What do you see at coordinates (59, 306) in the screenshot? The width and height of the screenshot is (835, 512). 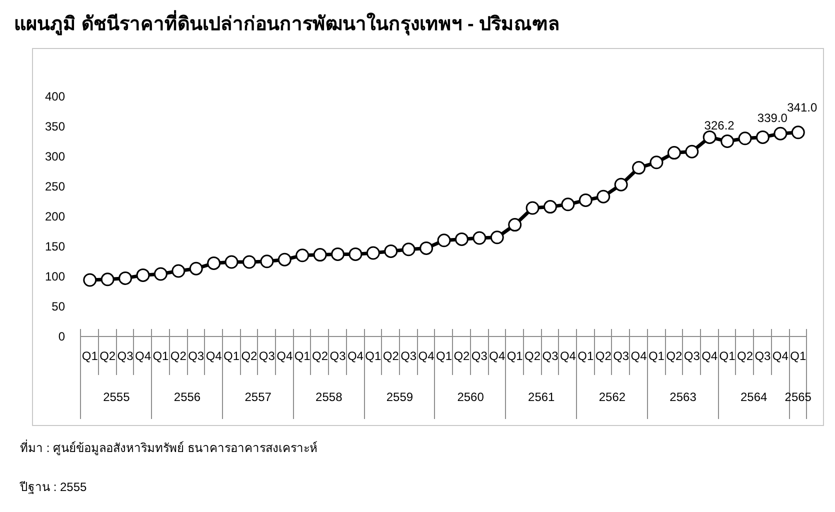 I see `y-tick-label: 50` at bounding box center [59, 306].